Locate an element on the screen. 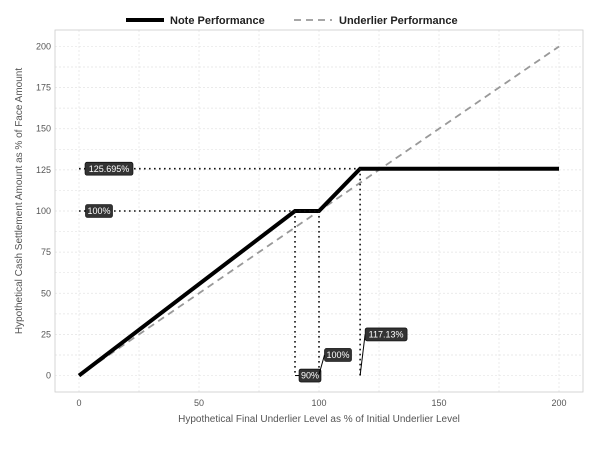 This screenshot has height=450, width=600. y-tick-label: 125 is located at coordinates (43, 170).